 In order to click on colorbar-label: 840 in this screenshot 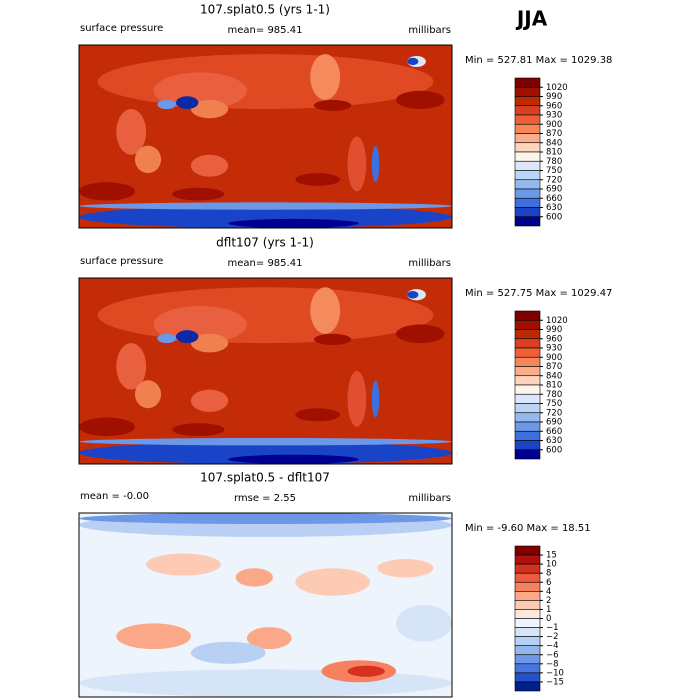, I will do `click(554, 143)`.